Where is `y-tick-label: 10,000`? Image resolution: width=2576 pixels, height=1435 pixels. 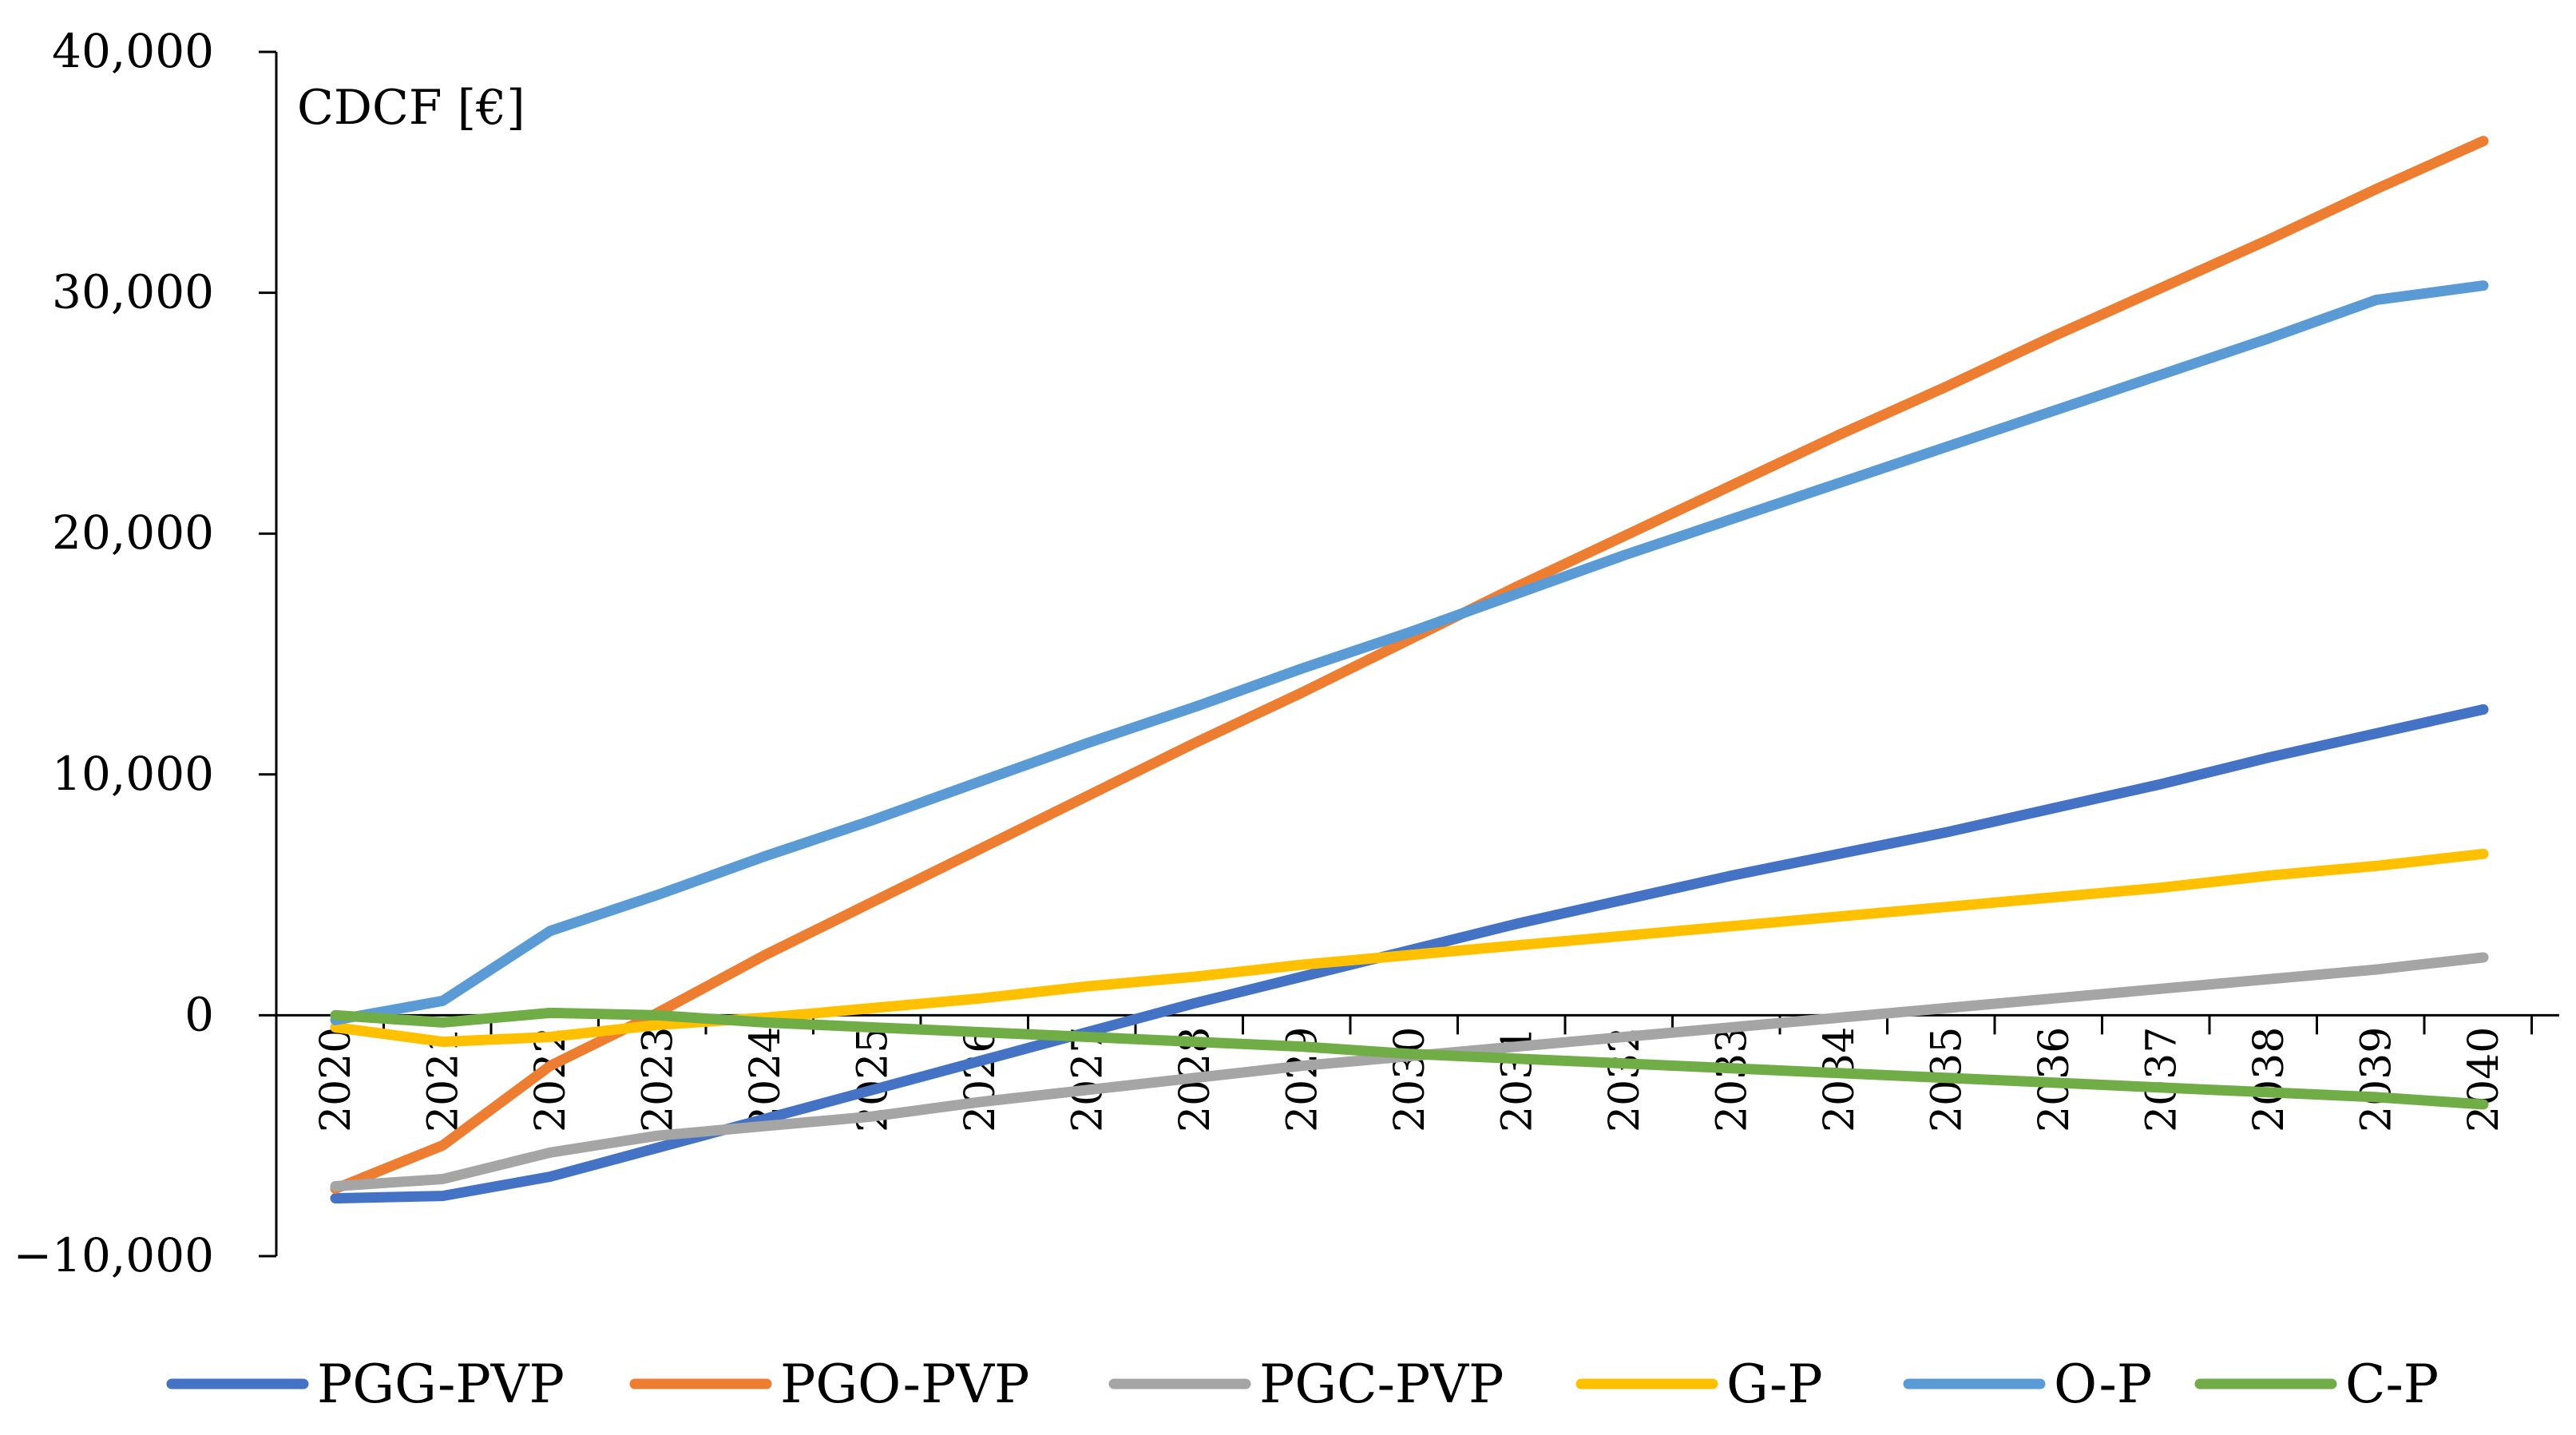 y-tick-label: 10,000 is located at coordinates (133, 774).